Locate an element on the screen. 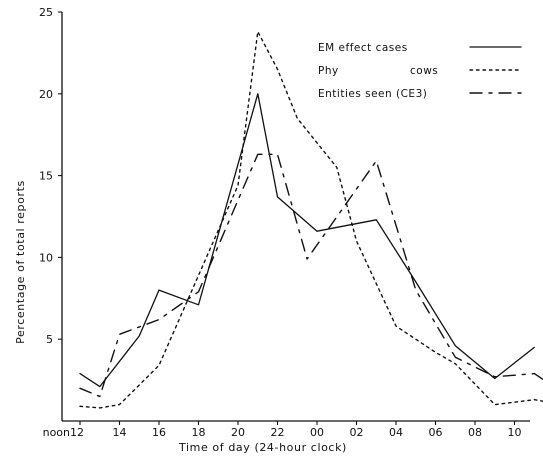 Image resolution: width=543 pixels, height=459 pixels. x-tick-label: noon12 is located at coordinates (63, 432).